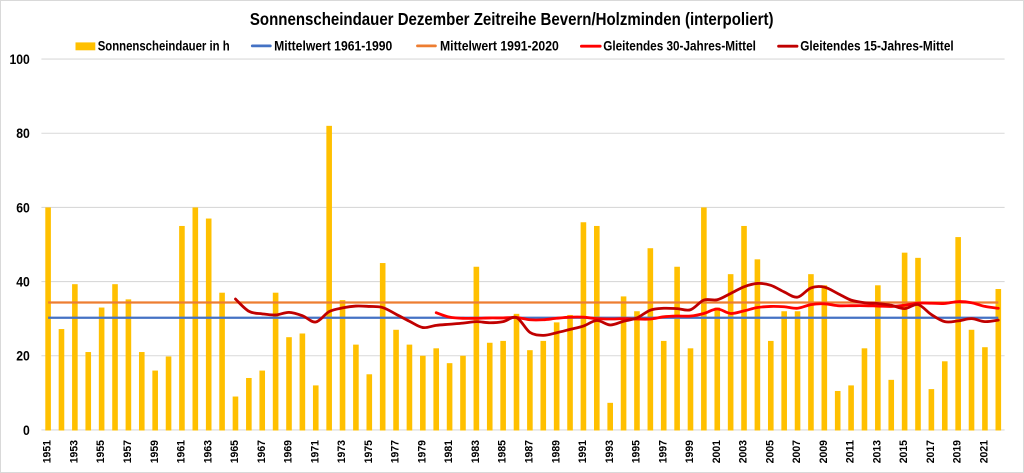 Image resolution: width=1024 pixels, height=473 pixels. What do you see at coordinates (449, 451) in the screenshot?
I see `svg-text: 1981` at bounding box center [449, 451].